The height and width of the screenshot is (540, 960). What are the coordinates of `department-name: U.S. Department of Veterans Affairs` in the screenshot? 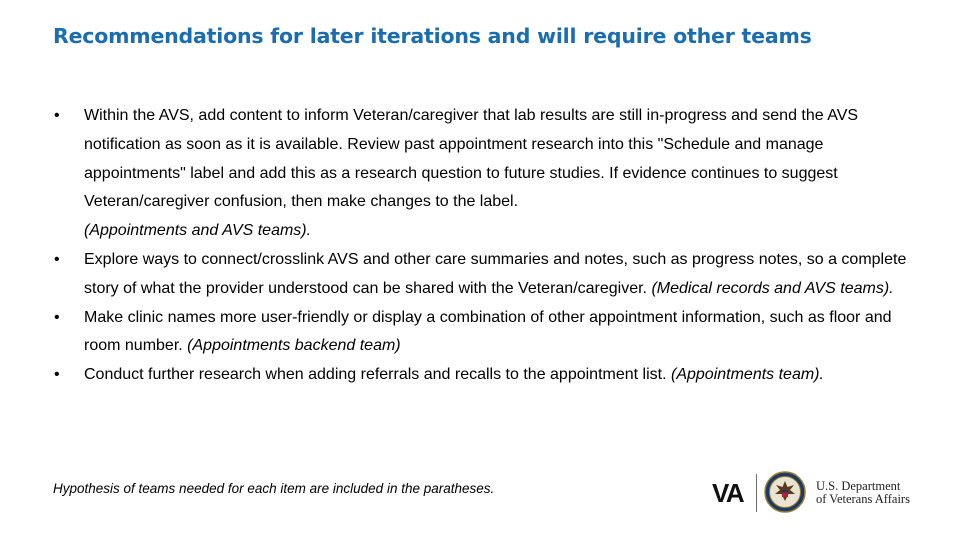 It's located at (863, 493).